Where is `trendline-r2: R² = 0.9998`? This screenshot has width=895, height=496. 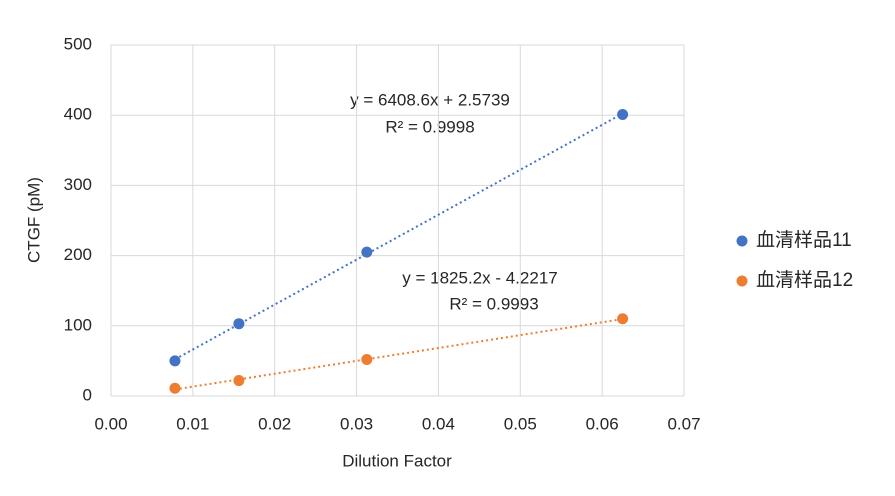
trendline-r2: R² = 0.9998 is located at coordinates (429, 126).